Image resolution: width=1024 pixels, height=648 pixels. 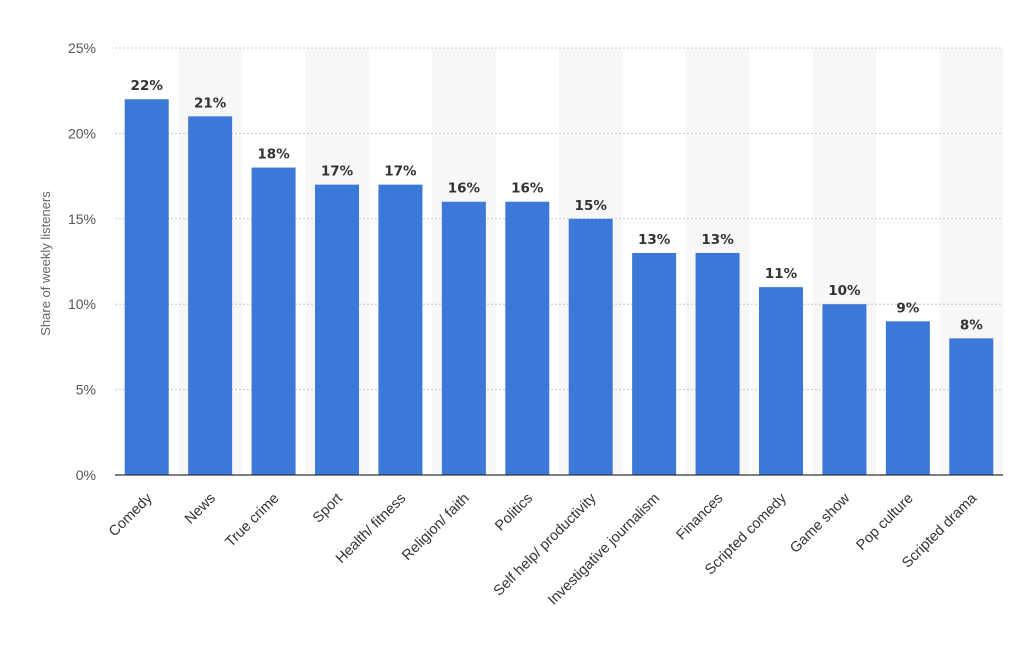 I want to click on bar-pop-culture, so click(x=907, y=398).